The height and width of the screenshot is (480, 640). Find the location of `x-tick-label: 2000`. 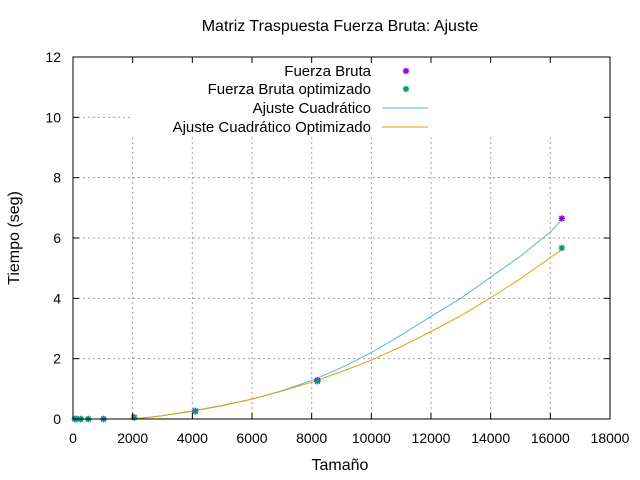

x-tick-label: 2000 is located at coordinates (132, 438).